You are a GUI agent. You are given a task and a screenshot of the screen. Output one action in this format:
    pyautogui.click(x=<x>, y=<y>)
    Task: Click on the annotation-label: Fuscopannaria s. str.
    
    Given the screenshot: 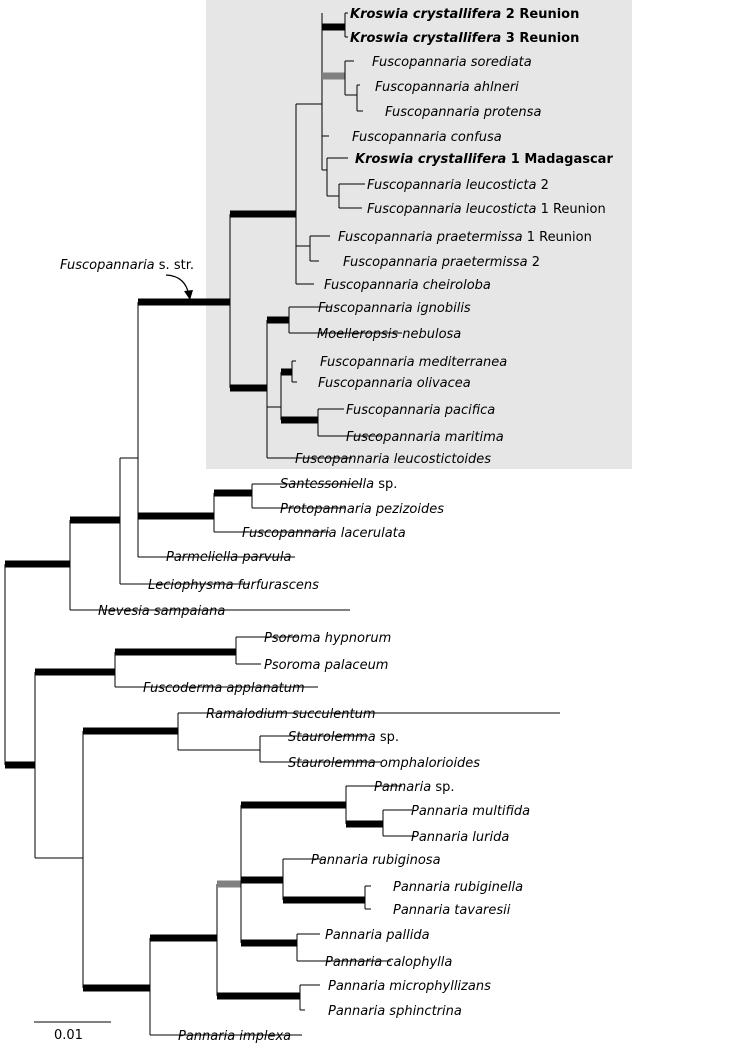 What is the action you would take?
    pyautogui.click(x=127, y=265)
    